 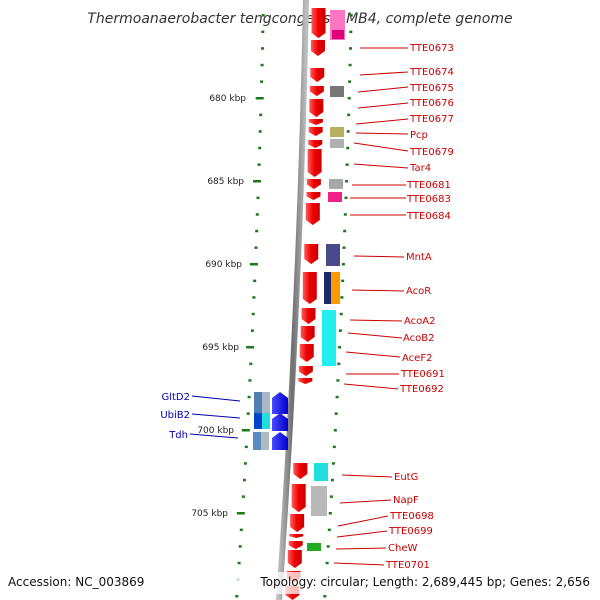 What do you see at coordinates (175, 397) in the screenshot?
I see `gene-label: GltD2` at bounding box center [175, 397].